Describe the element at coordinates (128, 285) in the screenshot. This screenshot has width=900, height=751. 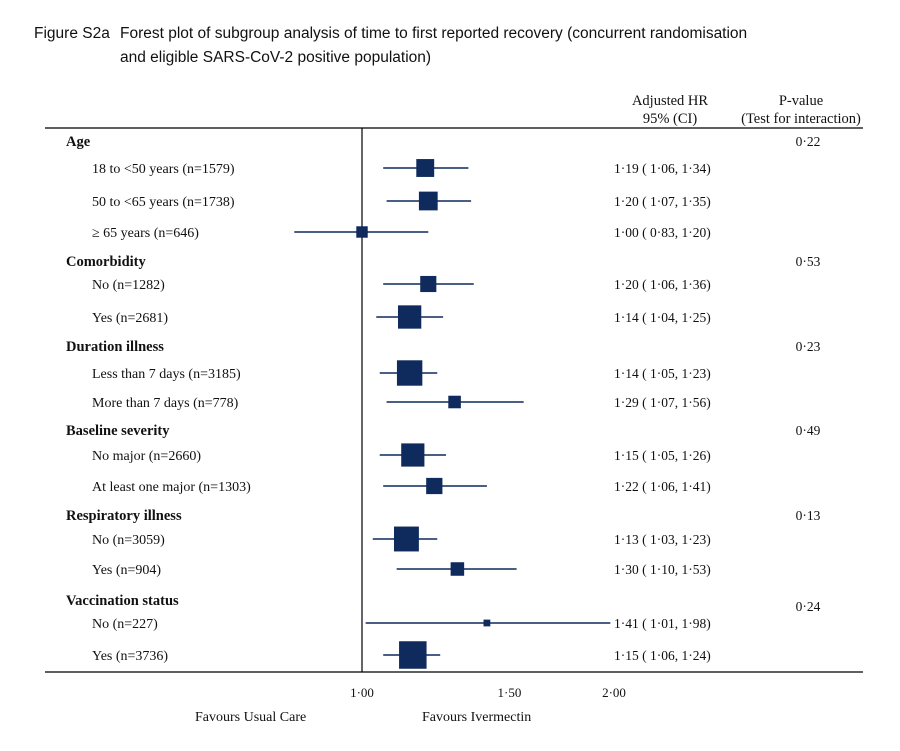
I see `subgroup-label: No (n=1282)` at that location.